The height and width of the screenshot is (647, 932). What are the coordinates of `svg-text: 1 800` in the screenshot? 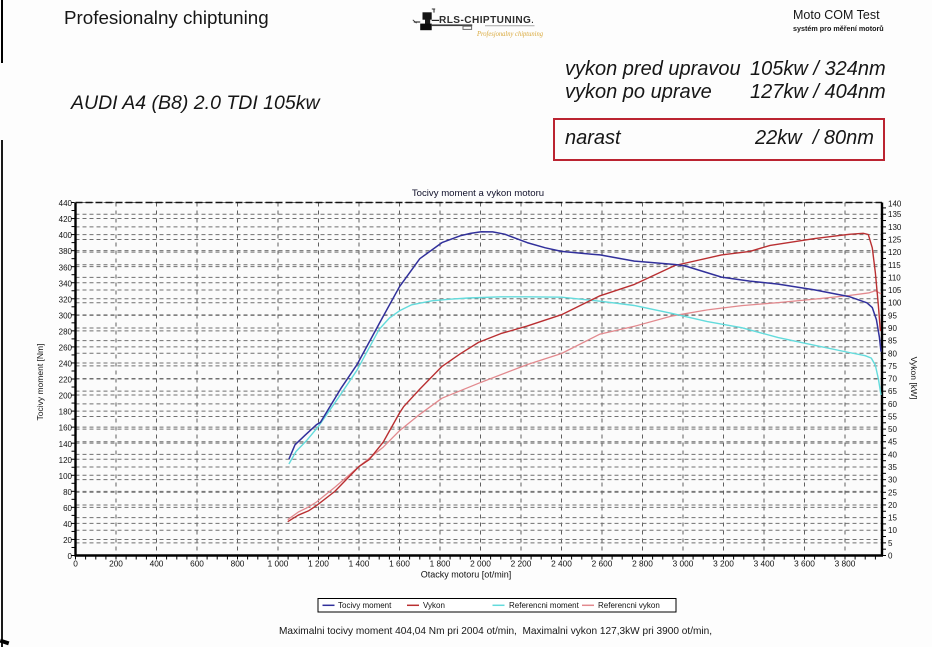 It's located at (440, 564).